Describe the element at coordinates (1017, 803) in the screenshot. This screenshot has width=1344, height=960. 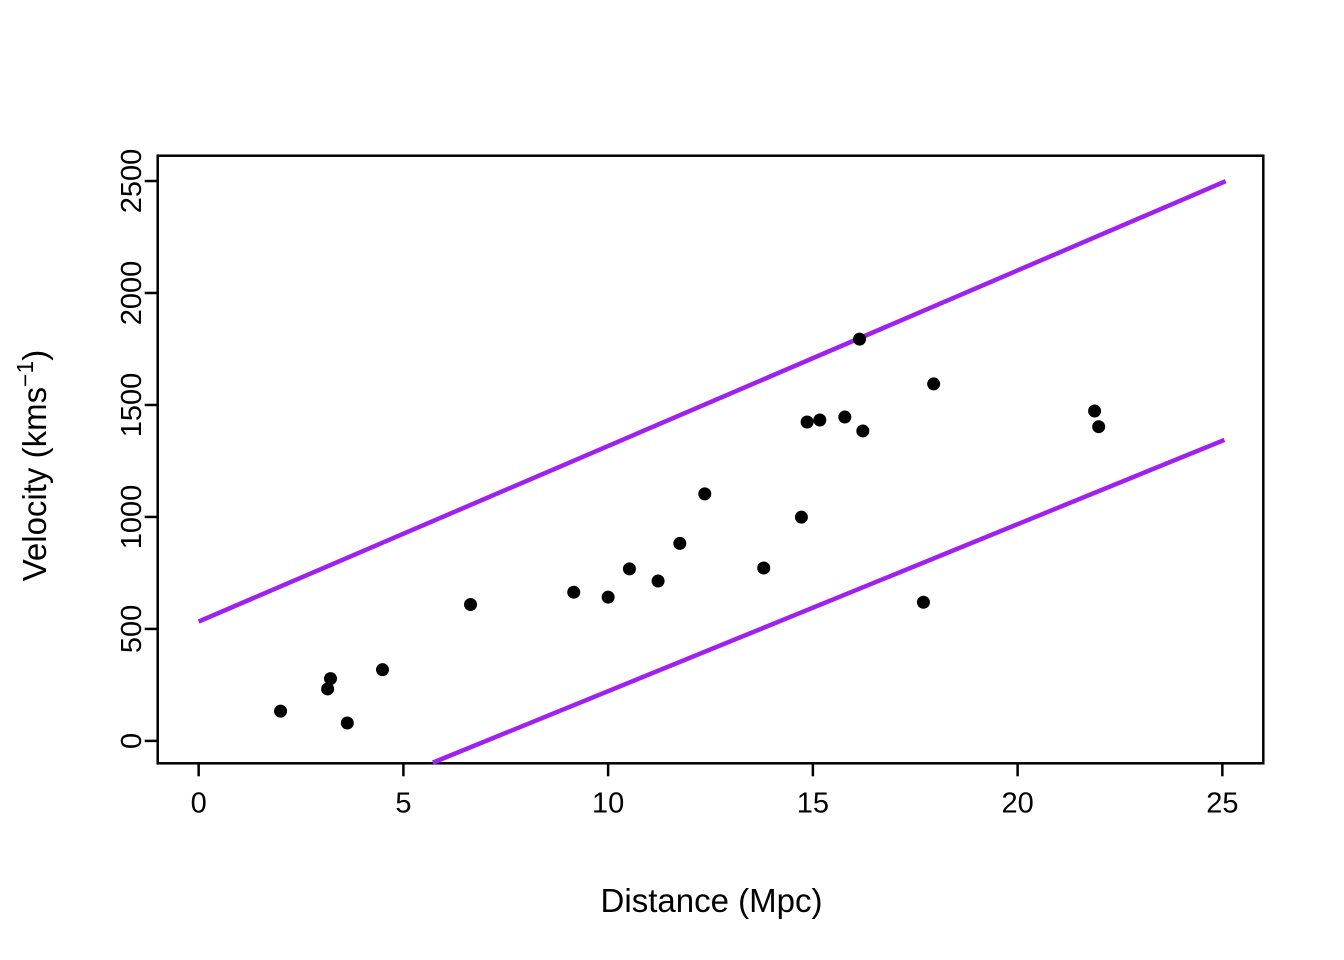
I see `x-tick-label: 20` at that location.